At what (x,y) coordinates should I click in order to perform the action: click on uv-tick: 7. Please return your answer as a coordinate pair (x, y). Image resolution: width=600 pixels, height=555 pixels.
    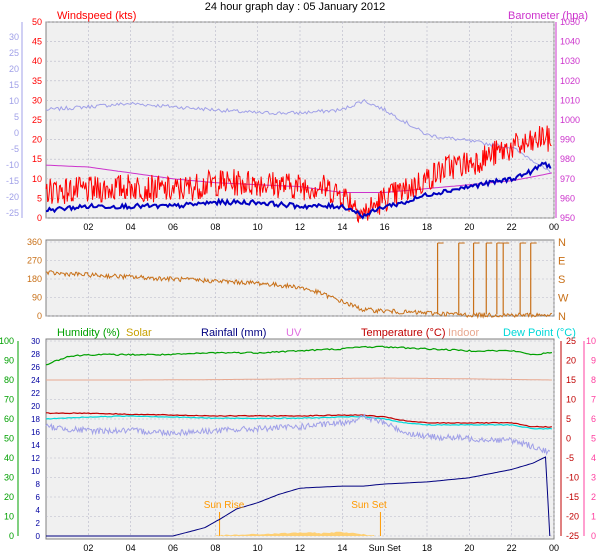
    Looking at the image, I should click on (593, 400).